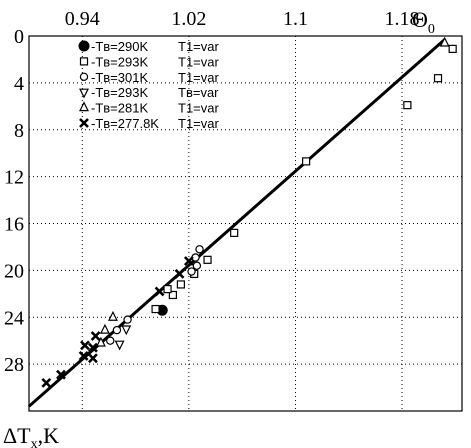  I want to click on legend-label: -Tв=301K, so click(119, 77).